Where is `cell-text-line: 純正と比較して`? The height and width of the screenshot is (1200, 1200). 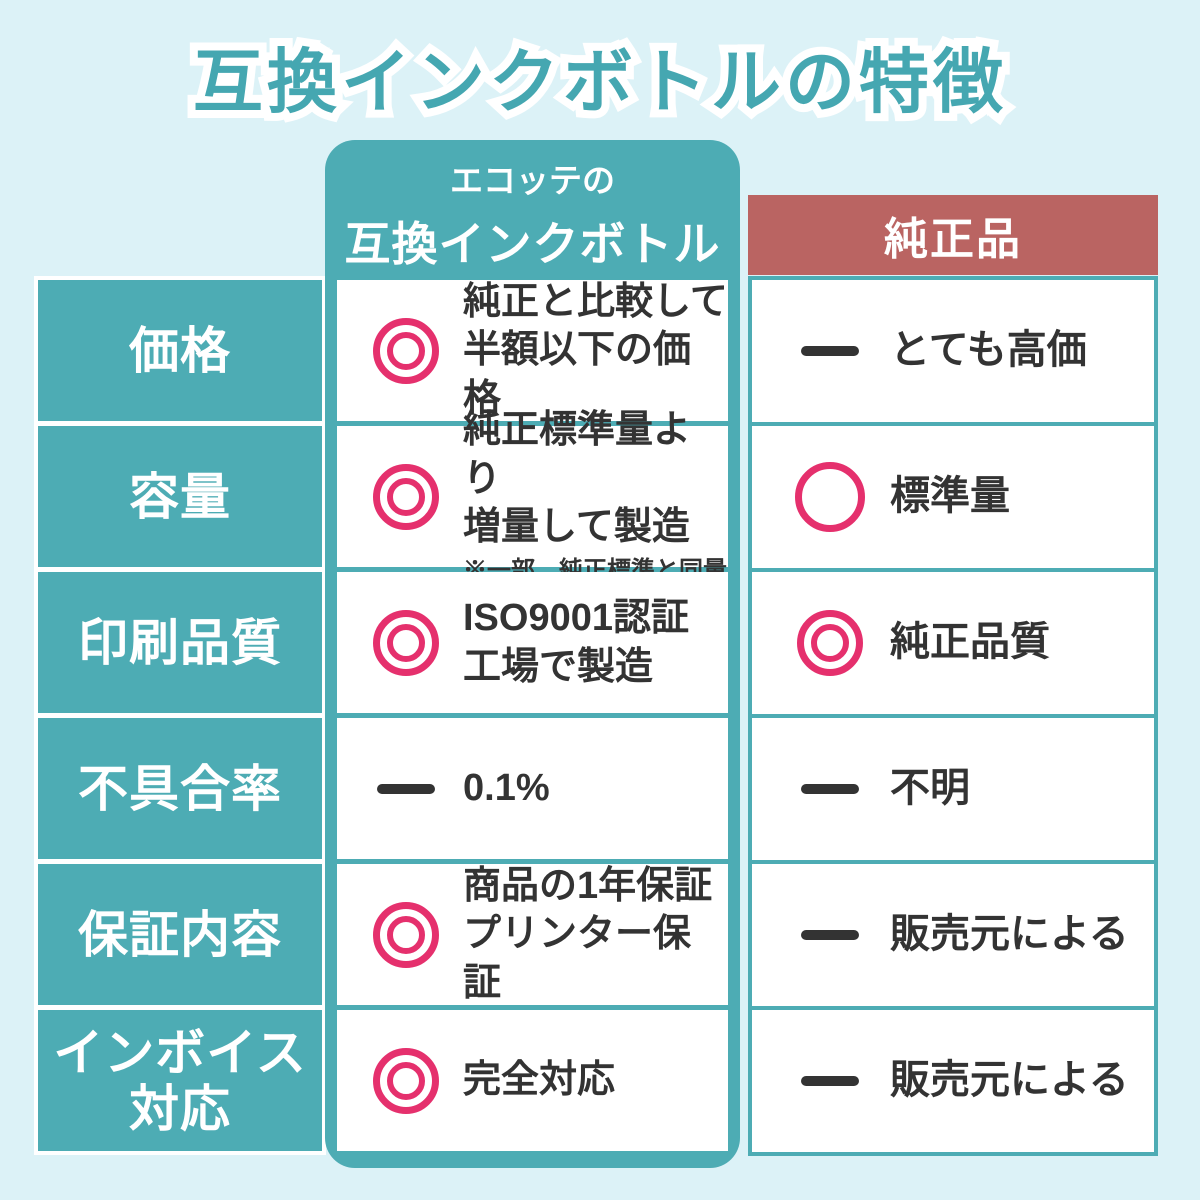
cell-text-line: 純正と比較して is located at coordinates (595, 301).